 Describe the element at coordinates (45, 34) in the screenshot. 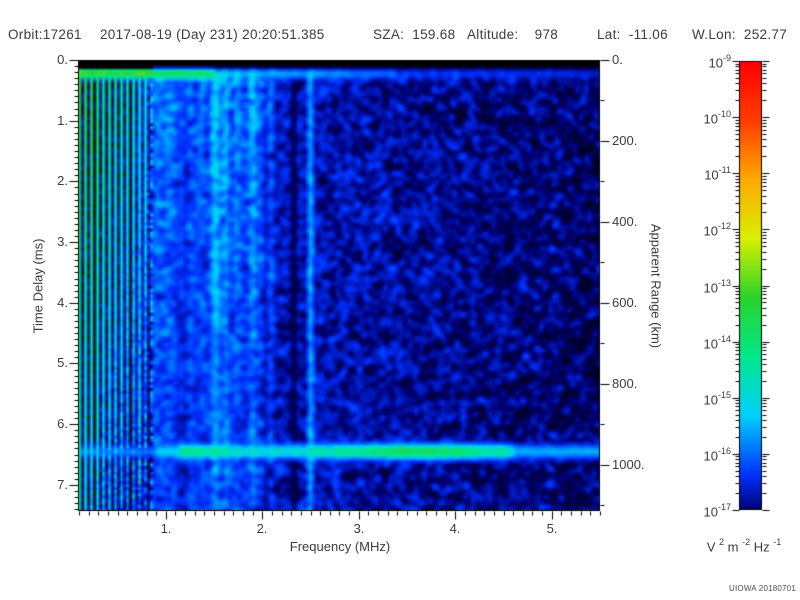

I see `header-orbit: Orbit:17261` at that location.